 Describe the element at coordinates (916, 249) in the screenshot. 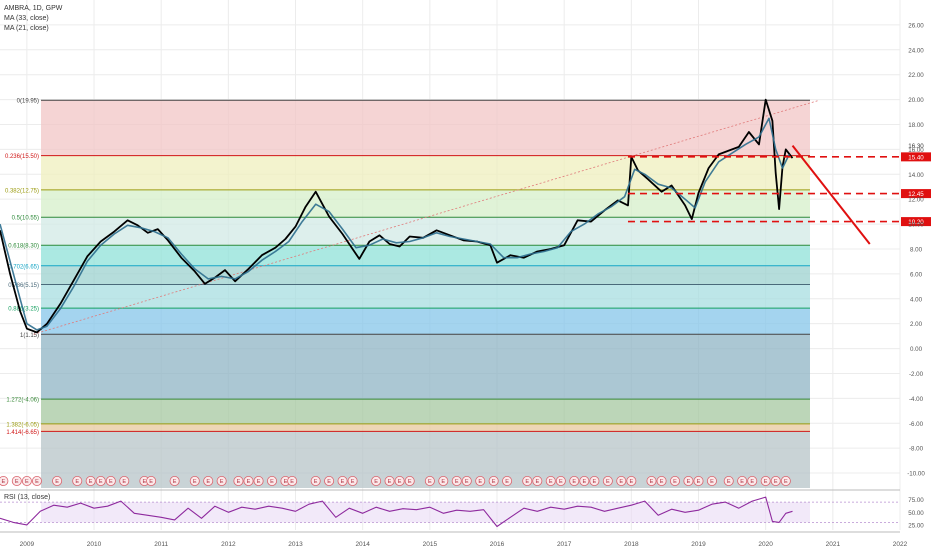

I see `price-axis-label: 8.00` at that location.